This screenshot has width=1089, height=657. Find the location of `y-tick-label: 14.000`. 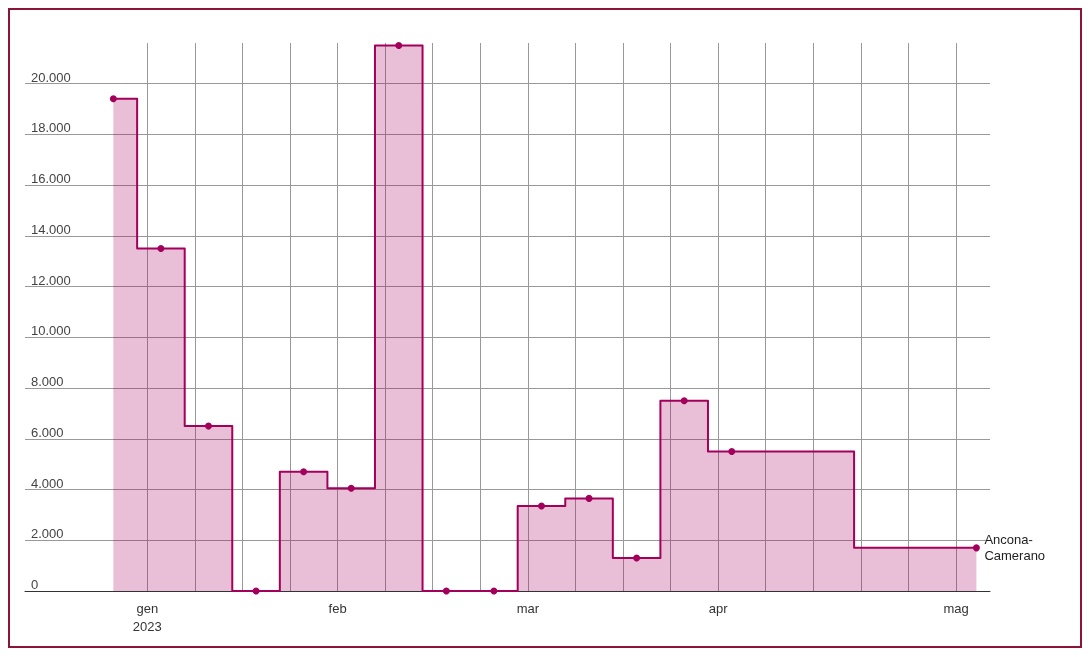

y-tick-label: 14.000 is located at coordinates (51, 229).